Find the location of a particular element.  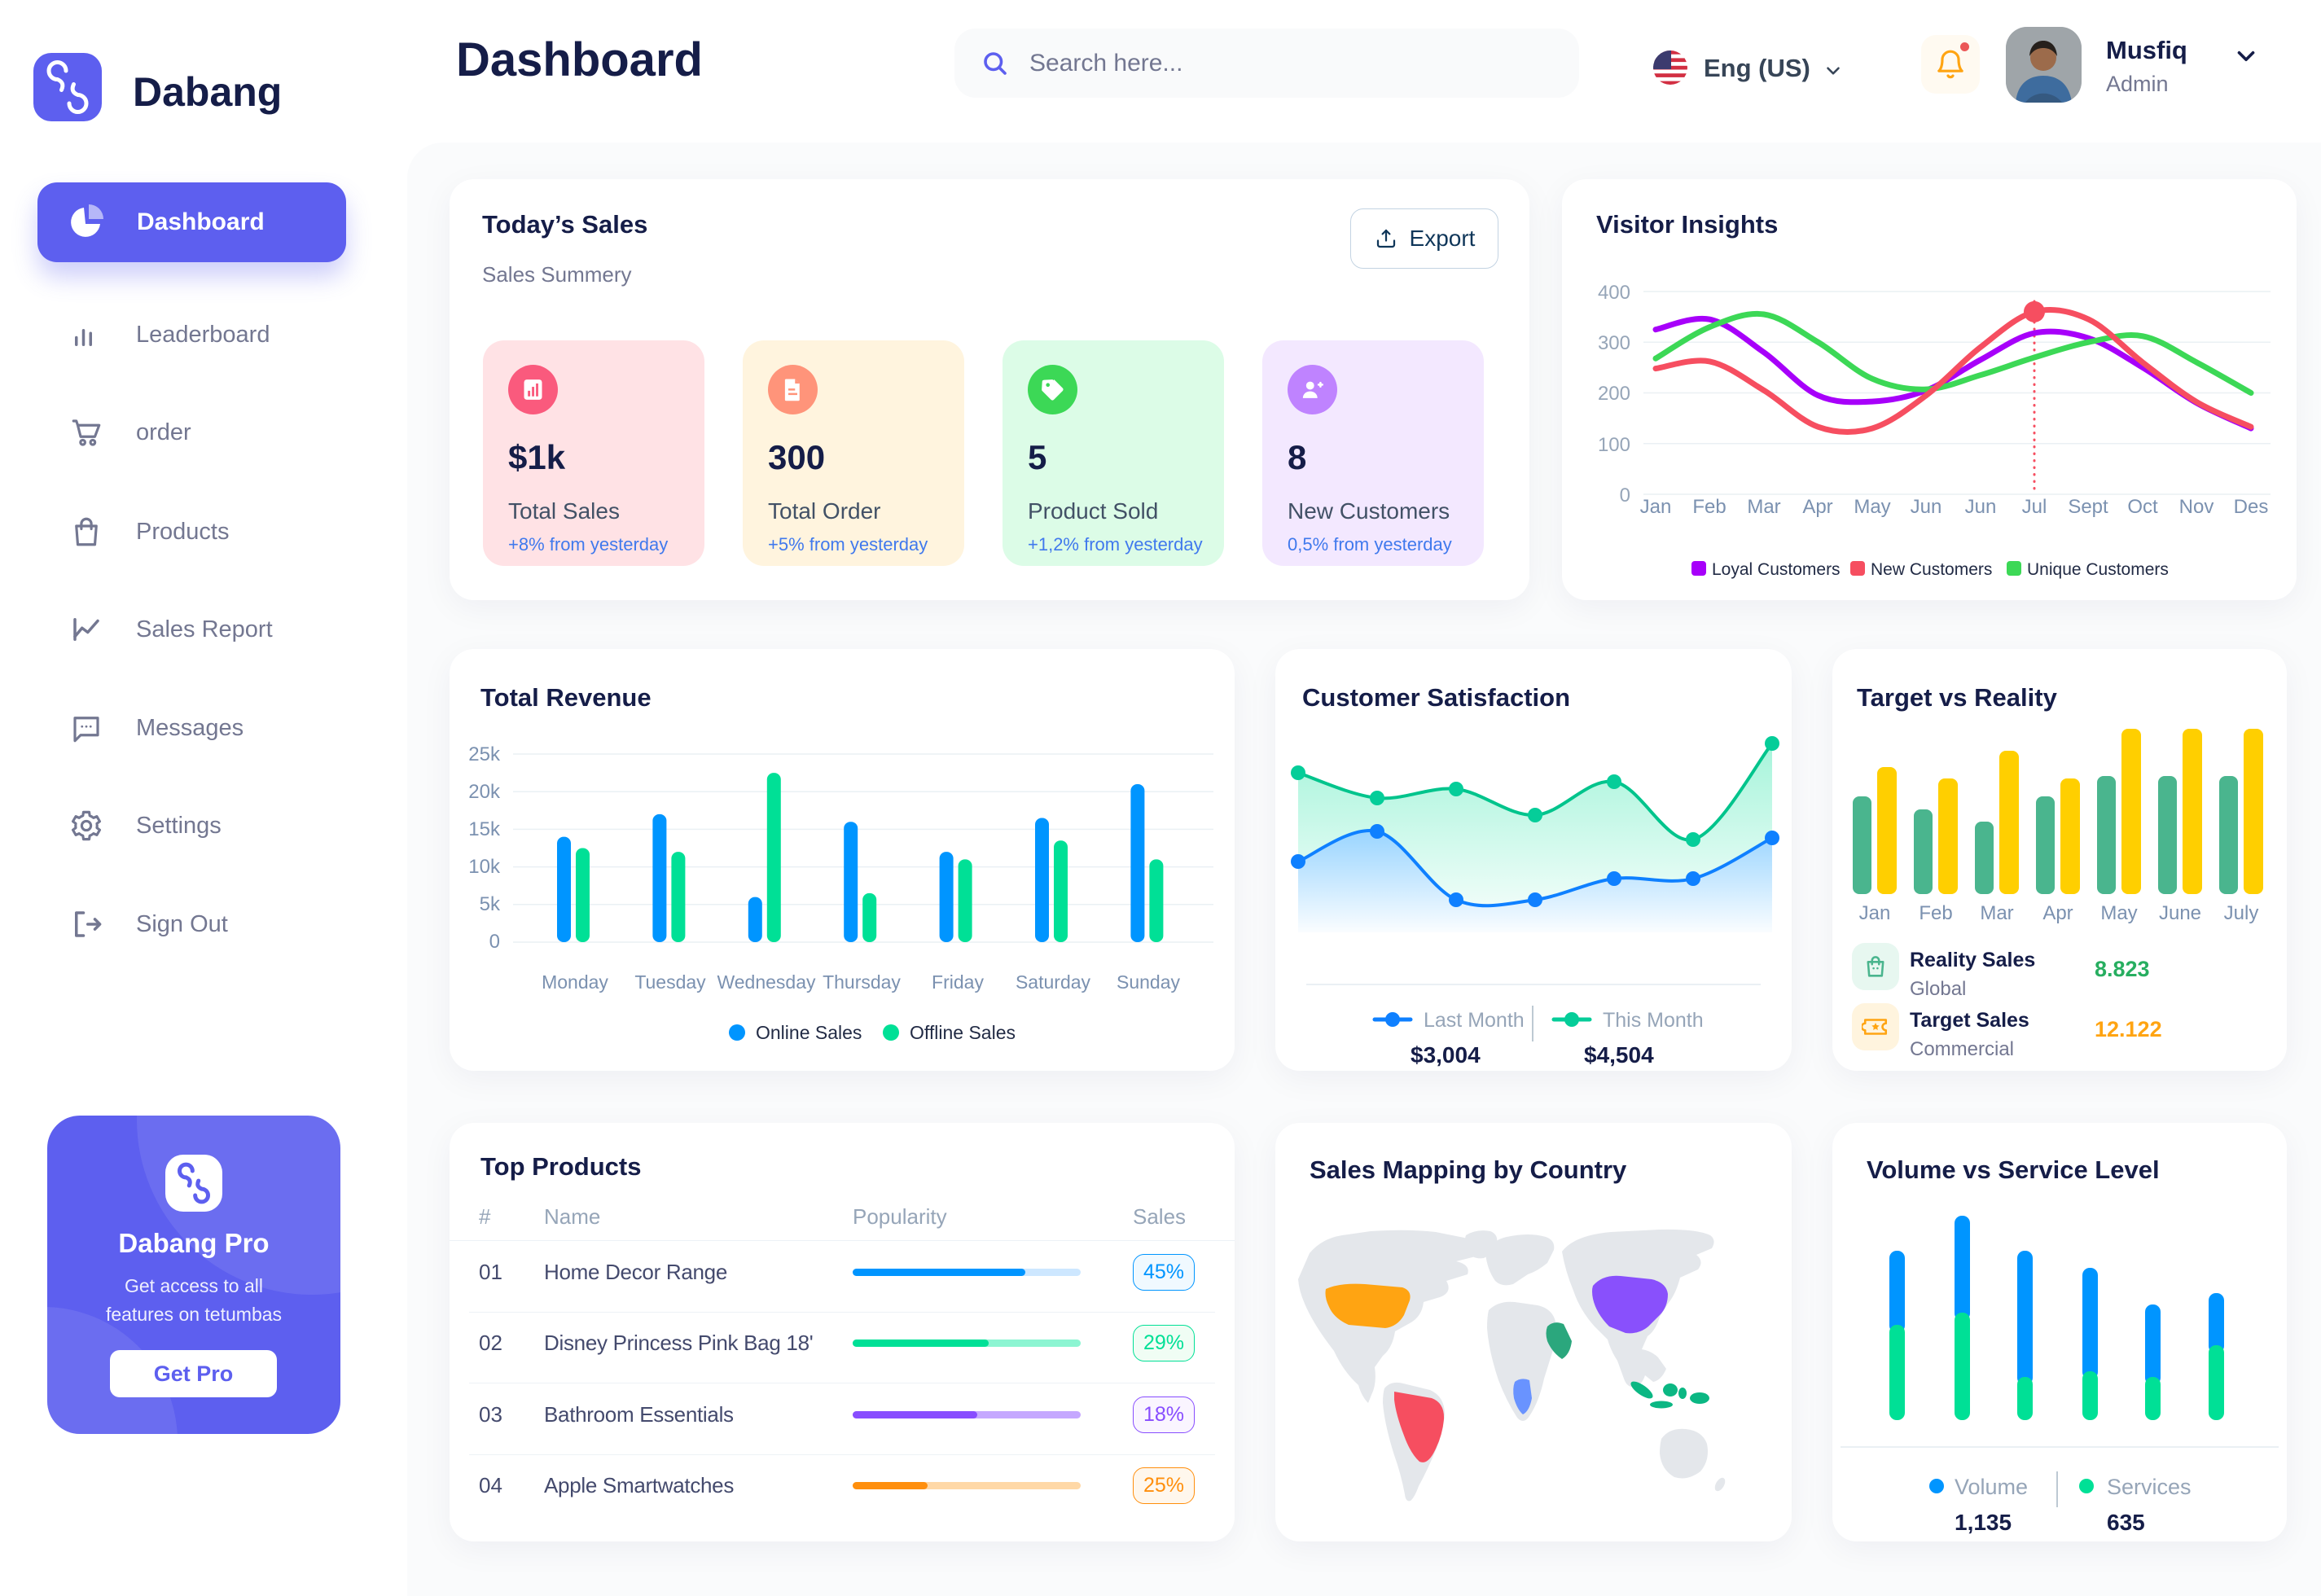

svg-text: 1,135 is located at coordinates (1983, 1522).